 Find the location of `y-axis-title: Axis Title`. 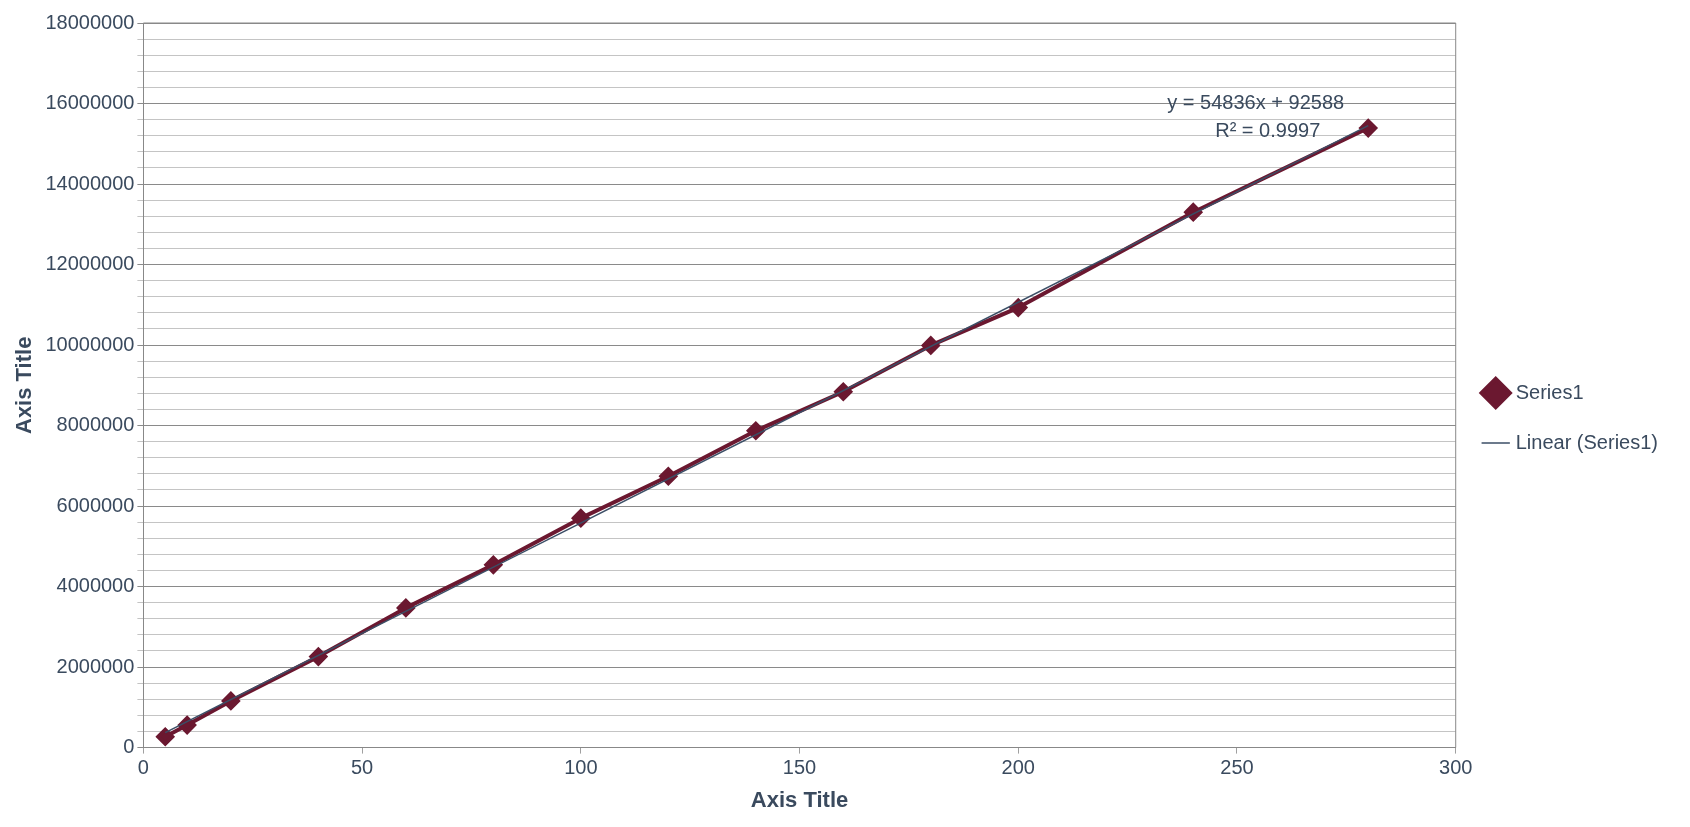

y-axis-title: Axis Title is located at coordinates (24, 385).